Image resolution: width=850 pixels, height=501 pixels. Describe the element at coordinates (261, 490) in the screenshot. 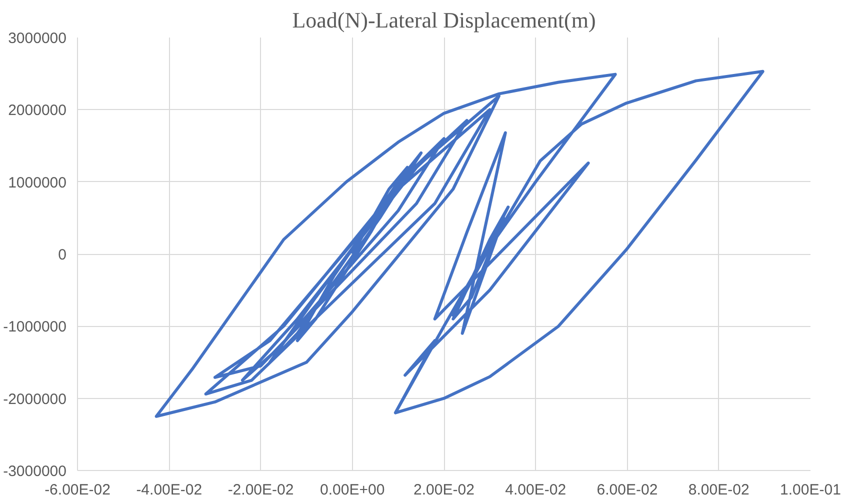

I see `x-tick-label: -2.00E-02` at that location.